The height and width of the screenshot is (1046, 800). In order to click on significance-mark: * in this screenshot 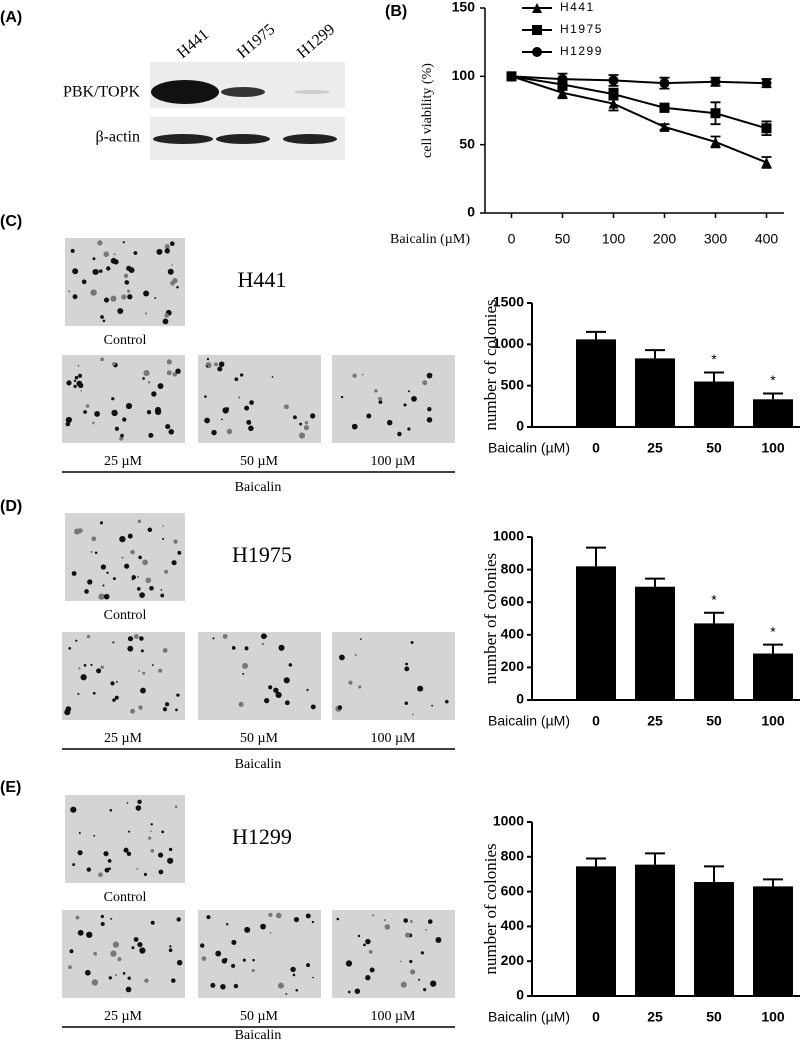, I will do `click(773, 380)`.